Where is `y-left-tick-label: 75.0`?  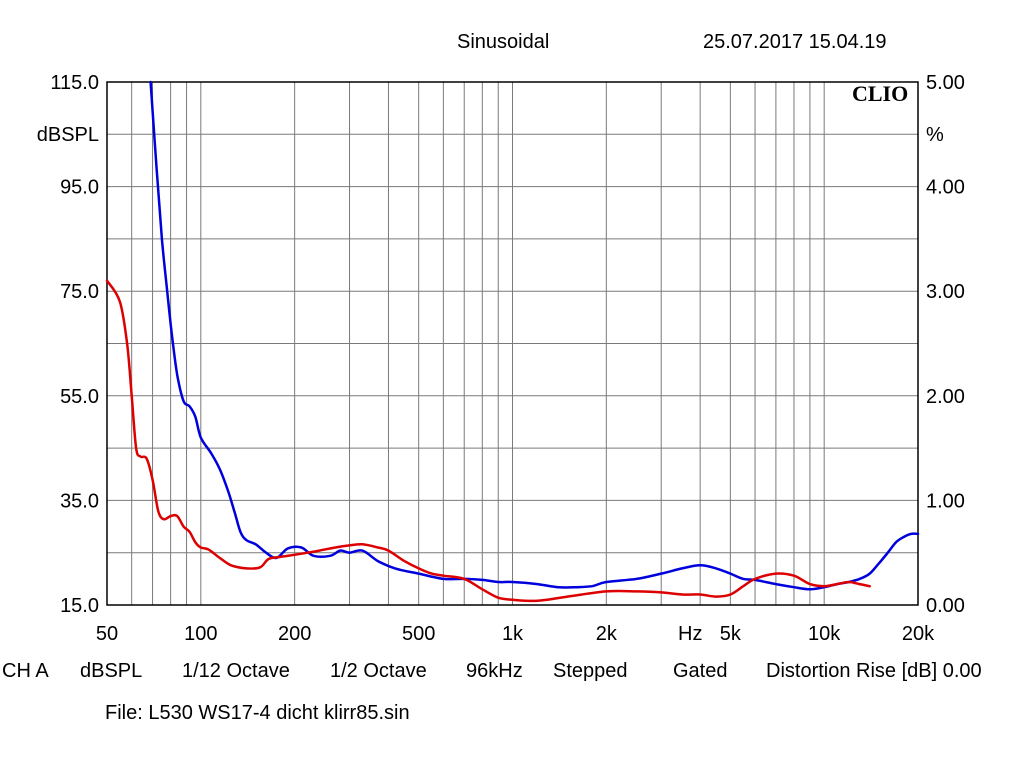
y-left-tick-label: 75.0 is located at coordinates (79, 292).